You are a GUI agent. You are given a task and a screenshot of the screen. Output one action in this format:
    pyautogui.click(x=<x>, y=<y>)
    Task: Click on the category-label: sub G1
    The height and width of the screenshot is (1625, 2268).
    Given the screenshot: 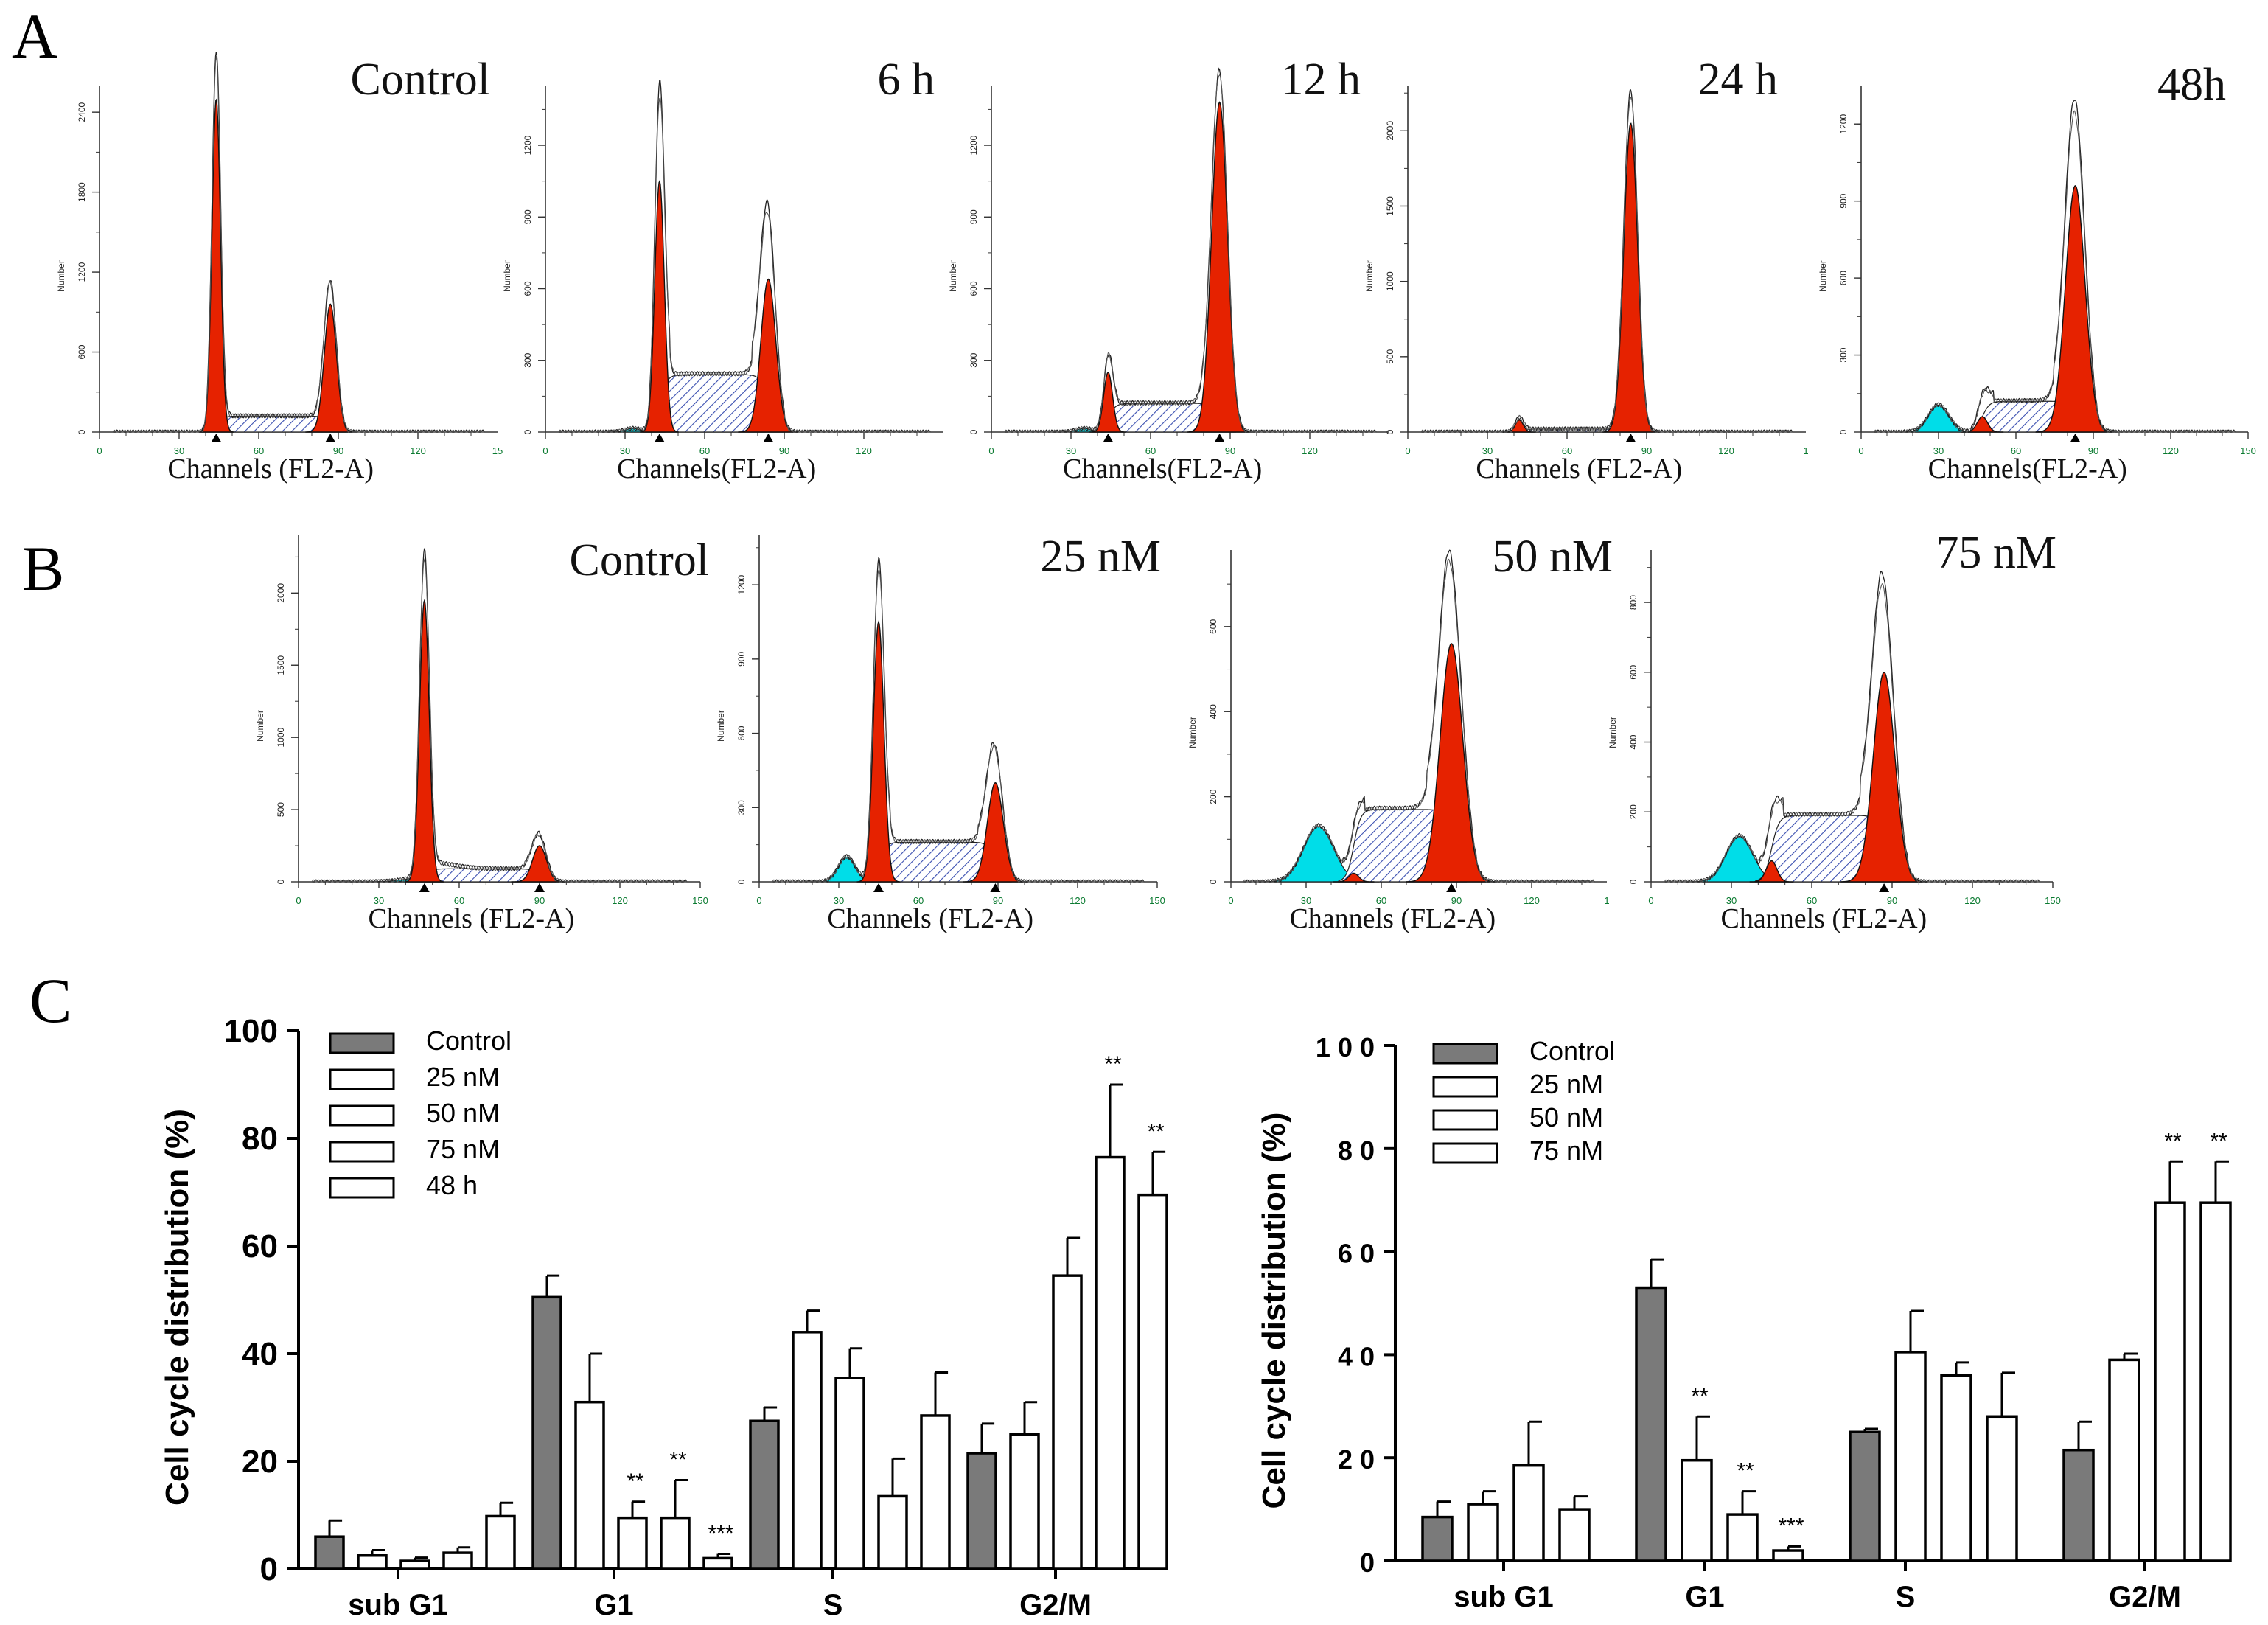 What is the action you would take?
    pyautogui.click(x=398, y=1605)
    